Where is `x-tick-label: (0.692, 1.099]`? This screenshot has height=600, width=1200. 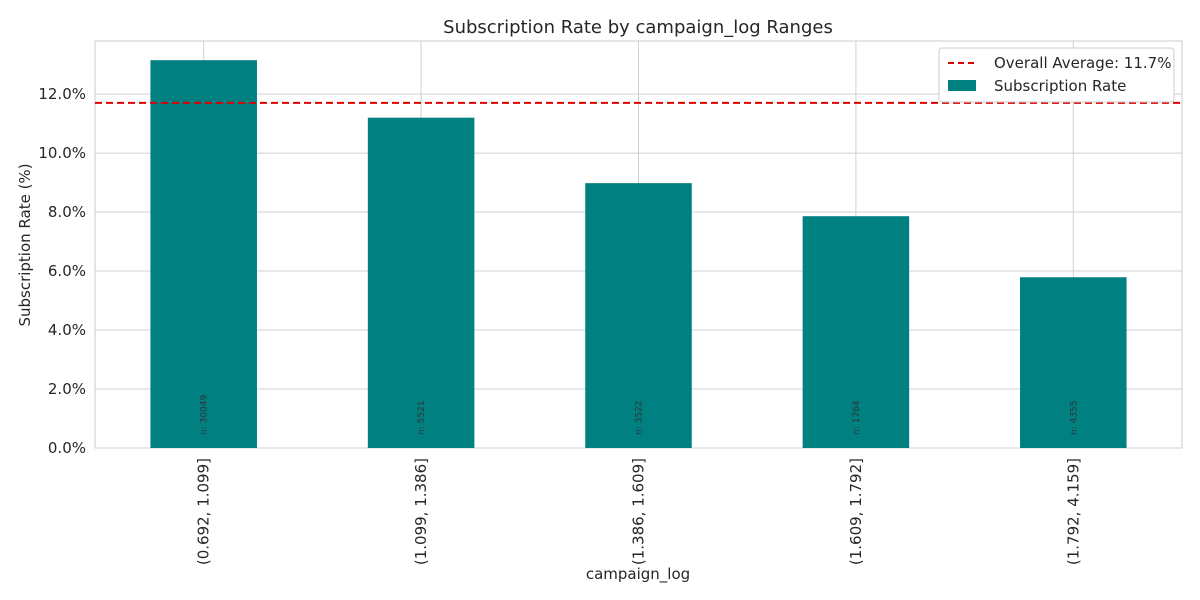
x-tick-label: (0.692, 1.099] is located at coordinates (204, 511).